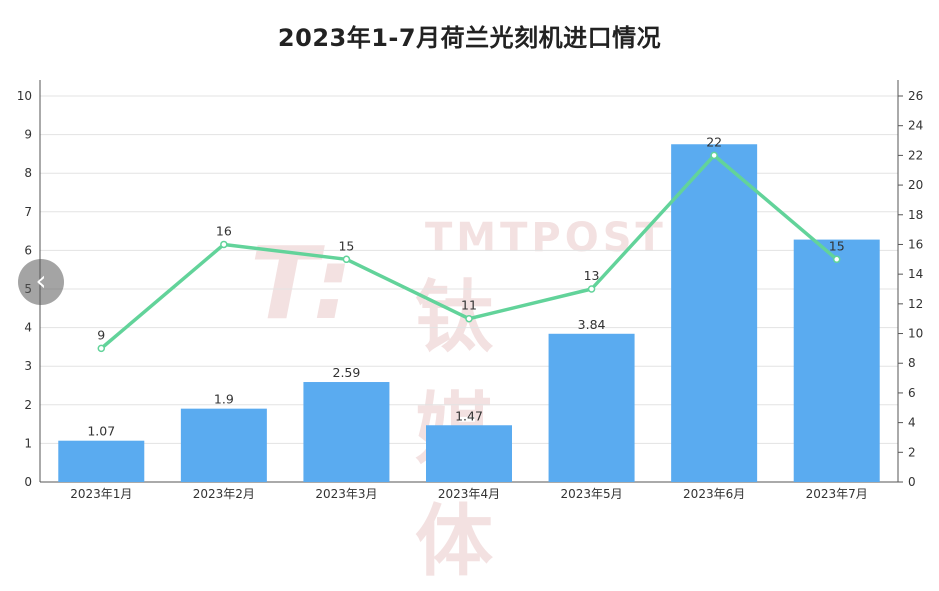 Image resolution: width=939 pixels, height=591 pixels. What do you see at coordinates (915, 304) in the screenshot?
I see `y-right-tick: 12` at bounding box center [915, 304].